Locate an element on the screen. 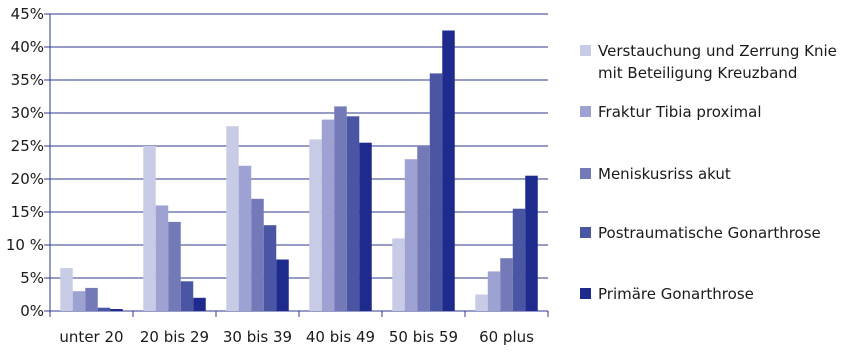 This screenshot has width=855, height=352. legend-item: Meniskusriss akut is located at coordinates (717, 174).